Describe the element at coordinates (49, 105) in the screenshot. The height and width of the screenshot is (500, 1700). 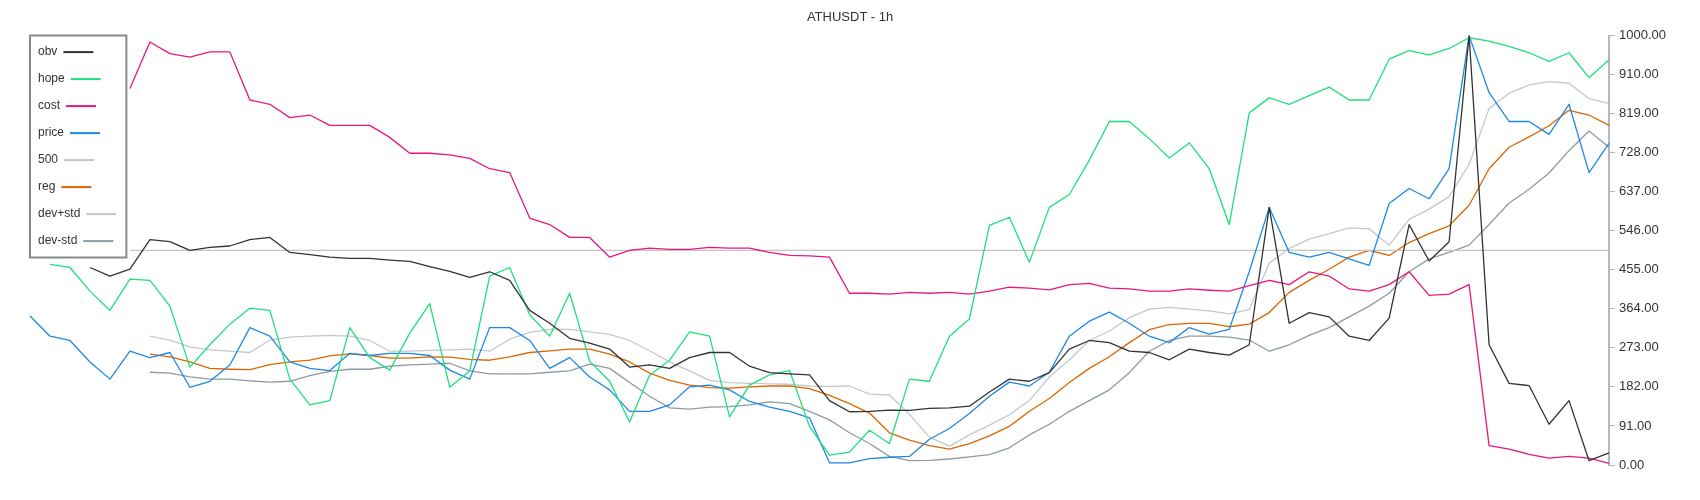
I see `legend-label: cost` at that location.